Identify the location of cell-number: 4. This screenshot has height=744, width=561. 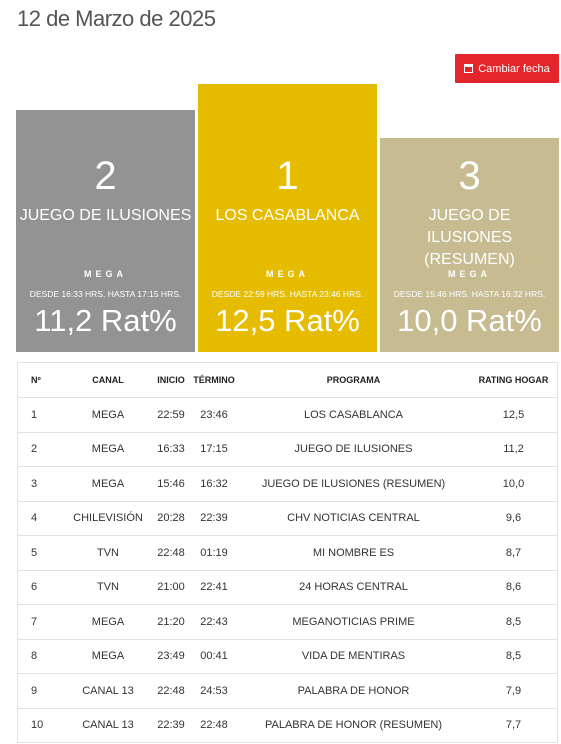
(41, 518).